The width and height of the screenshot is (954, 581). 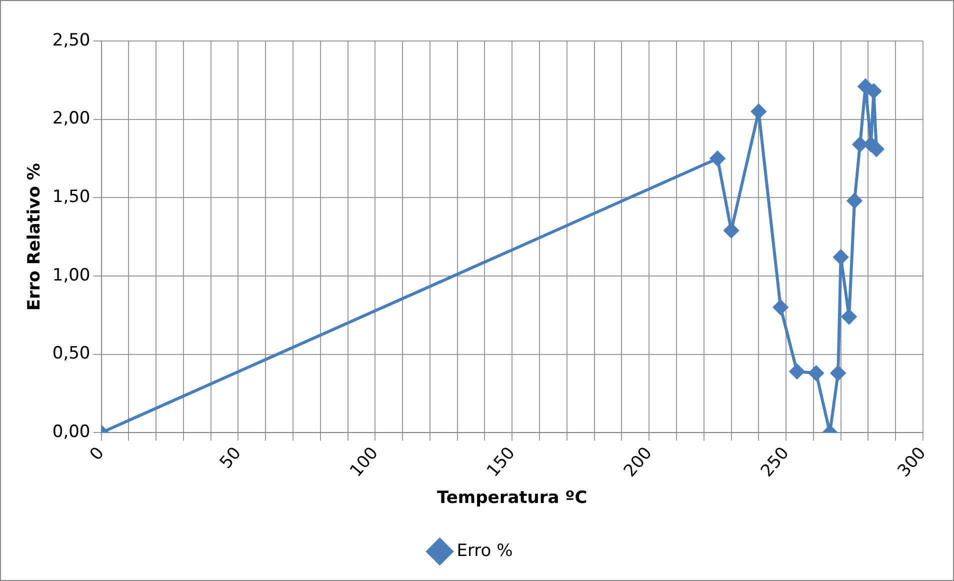 What do you see at coordinates (484, 550) in the screenshot?
I see `legend-label: Erro %` at bounding box center [484, 550].